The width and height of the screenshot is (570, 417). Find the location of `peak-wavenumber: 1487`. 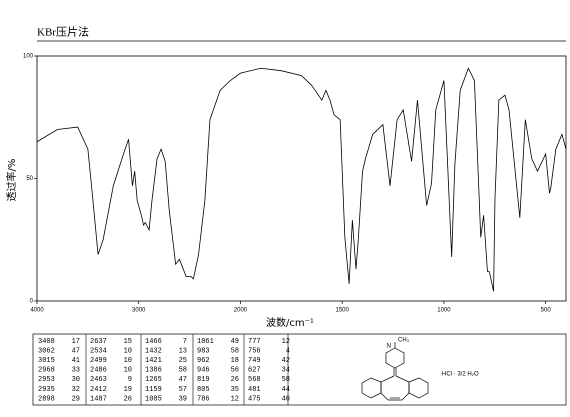

peak-wavenumber: 1487 is located at coordinates (98, 399).